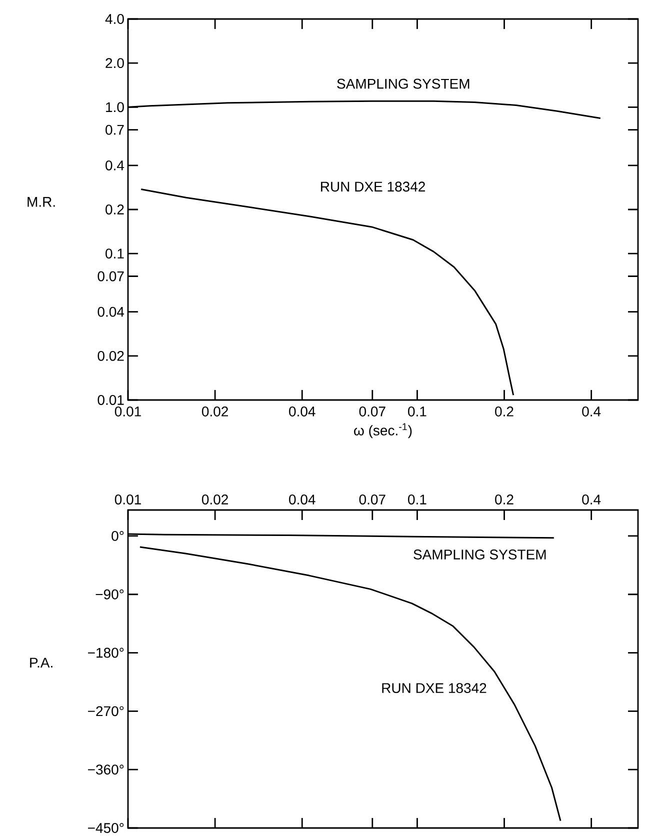 Image resolution: width=646 pixels, height=840 pixels. Describe the element at coordinates (115, 107) in the screenshot. I see `y-tick-label: 1.0` at that location.